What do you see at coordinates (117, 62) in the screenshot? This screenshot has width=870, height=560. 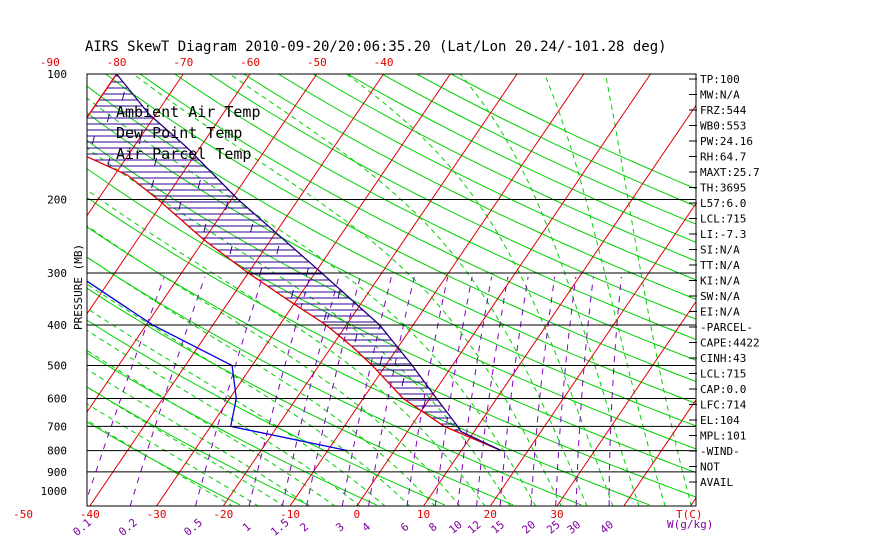 I see `top-temp-tick-label: -80` at bounding box center [117, 62].